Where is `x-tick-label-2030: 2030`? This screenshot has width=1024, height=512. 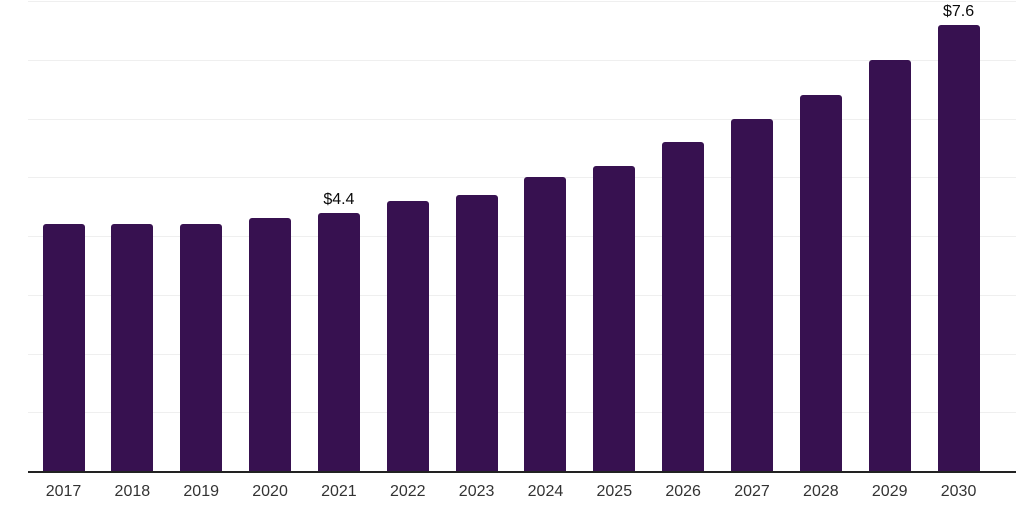 x-tick-label-2030: 2030 is located at coordinates (958, 491).